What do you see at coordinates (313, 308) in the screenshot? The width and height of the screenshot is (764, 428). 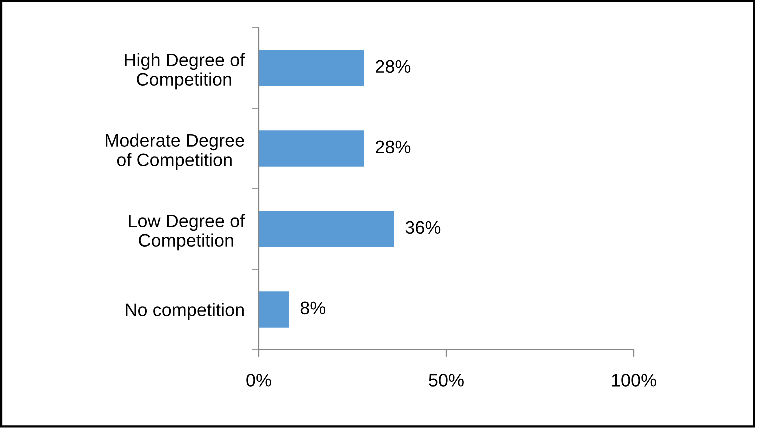 I see `data-label: 8%` at bounding box center [313, 308].